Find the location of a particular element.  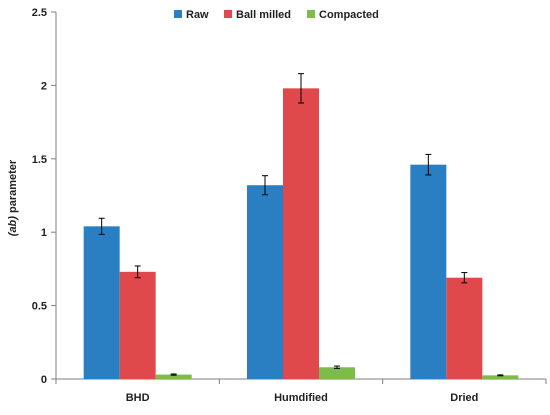

legend-label: Ball milled is located at coordinates (263, 15).